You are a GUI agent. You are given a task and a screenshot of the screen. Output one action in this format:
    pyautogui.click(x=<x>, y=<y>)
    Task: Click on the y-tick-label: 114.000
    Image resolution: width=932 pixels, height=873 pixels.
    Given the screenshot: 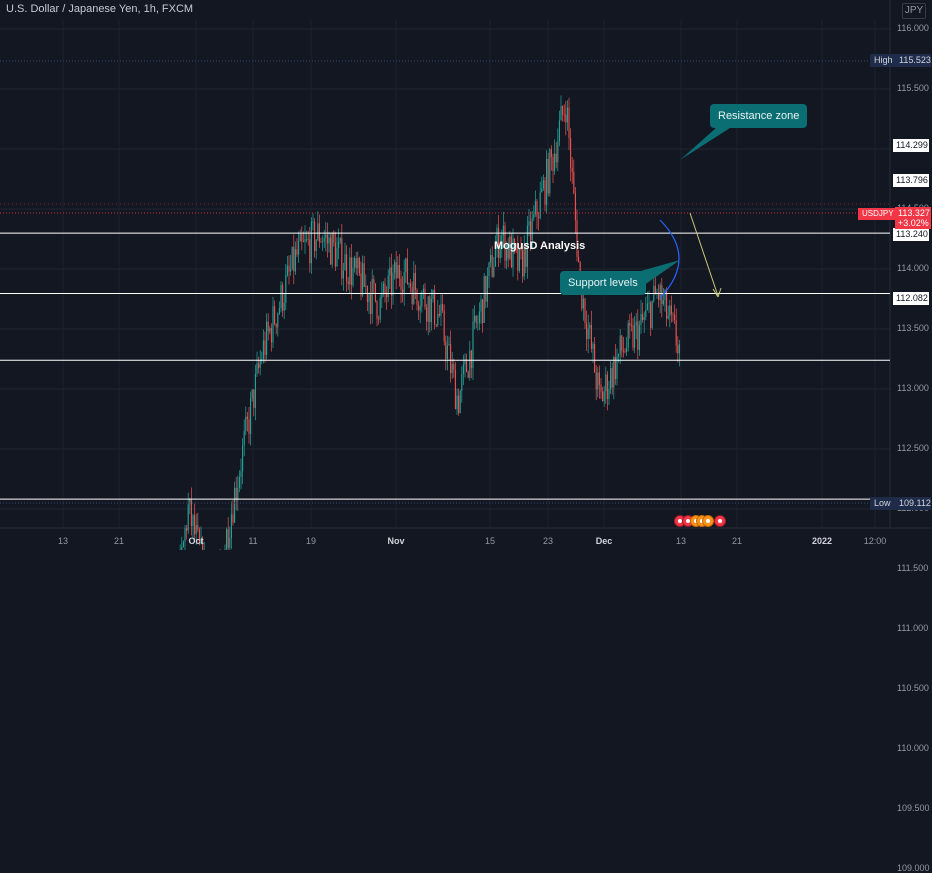 What is the action you would take?
    pyautogui.click(x=913, y=268)
    